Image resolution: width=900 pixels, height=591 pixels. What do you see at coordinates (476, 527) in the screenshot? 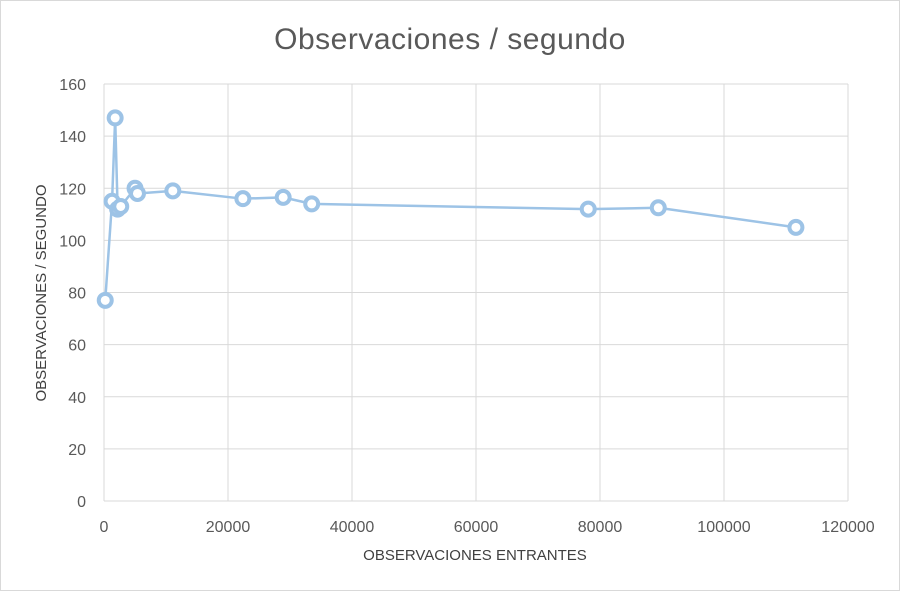
I see `x-tick-label: 60000` at bounding box center [476, 527].